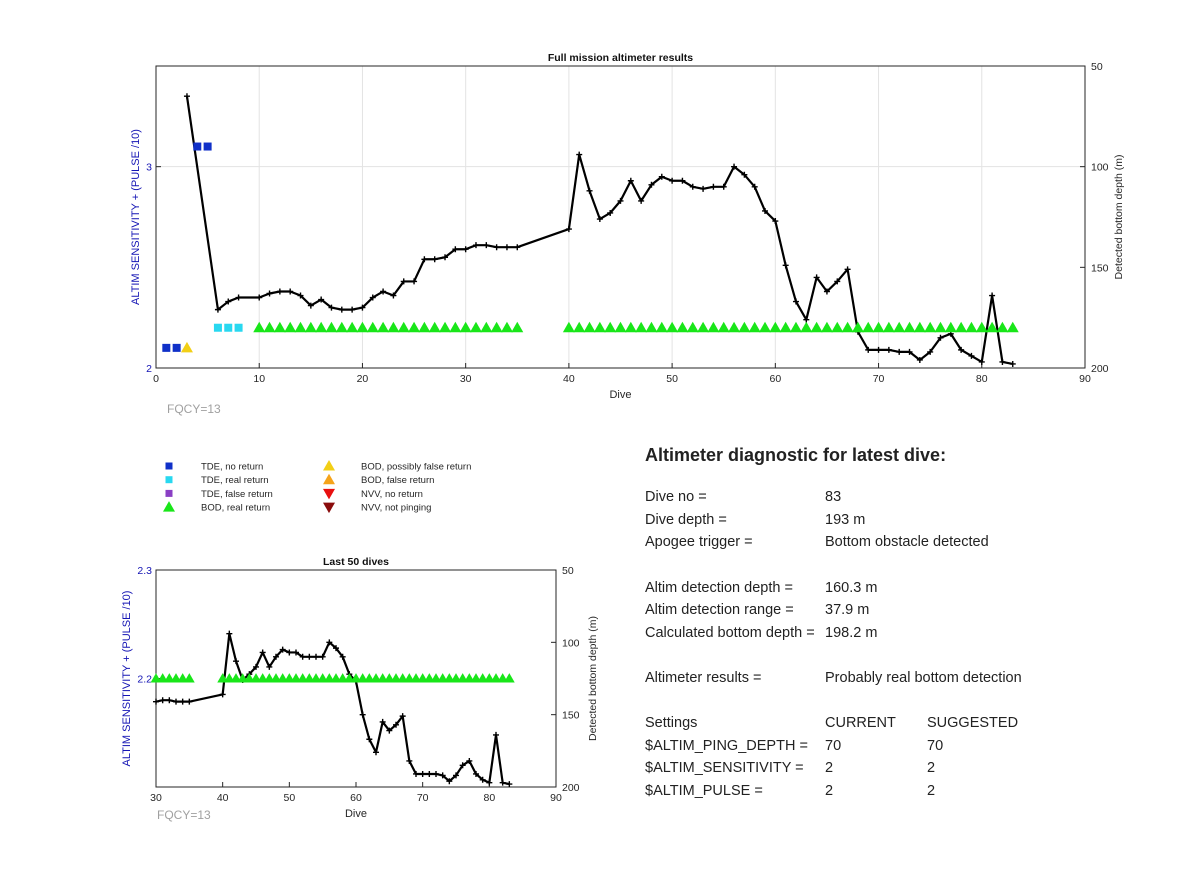 The image size is (1200, 885). What do you see at coordinates (686, 519) in the screenshot?
I see `dive-depth-label: Dive depth =` at bounding box center [686, 519].